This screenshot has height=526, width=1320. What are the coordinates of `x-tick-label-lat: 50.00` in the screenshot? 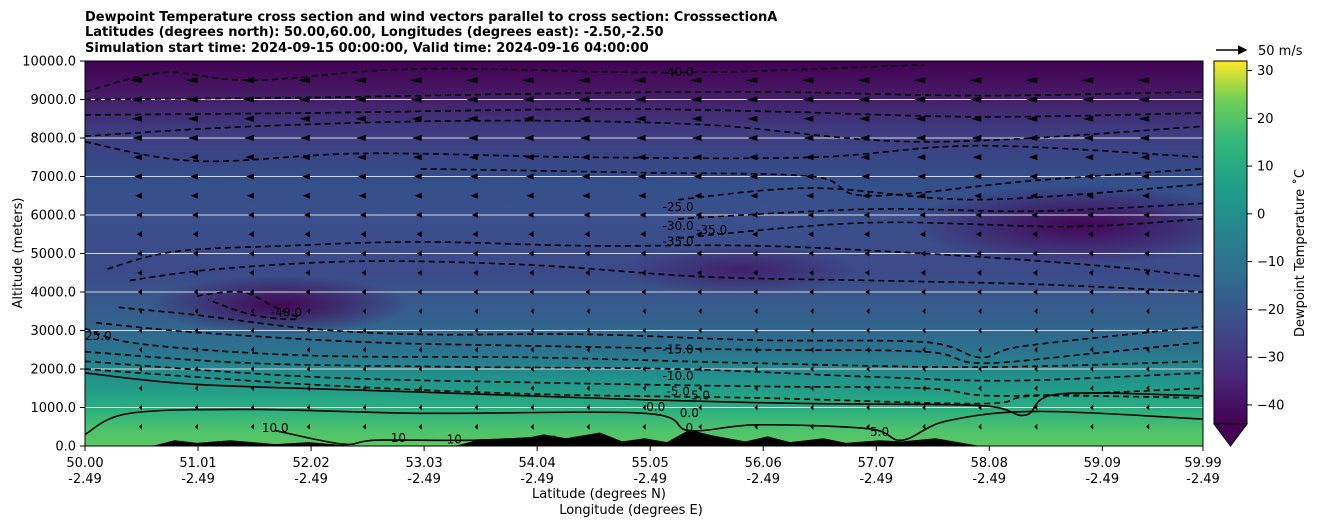 It's located at (84, 463).